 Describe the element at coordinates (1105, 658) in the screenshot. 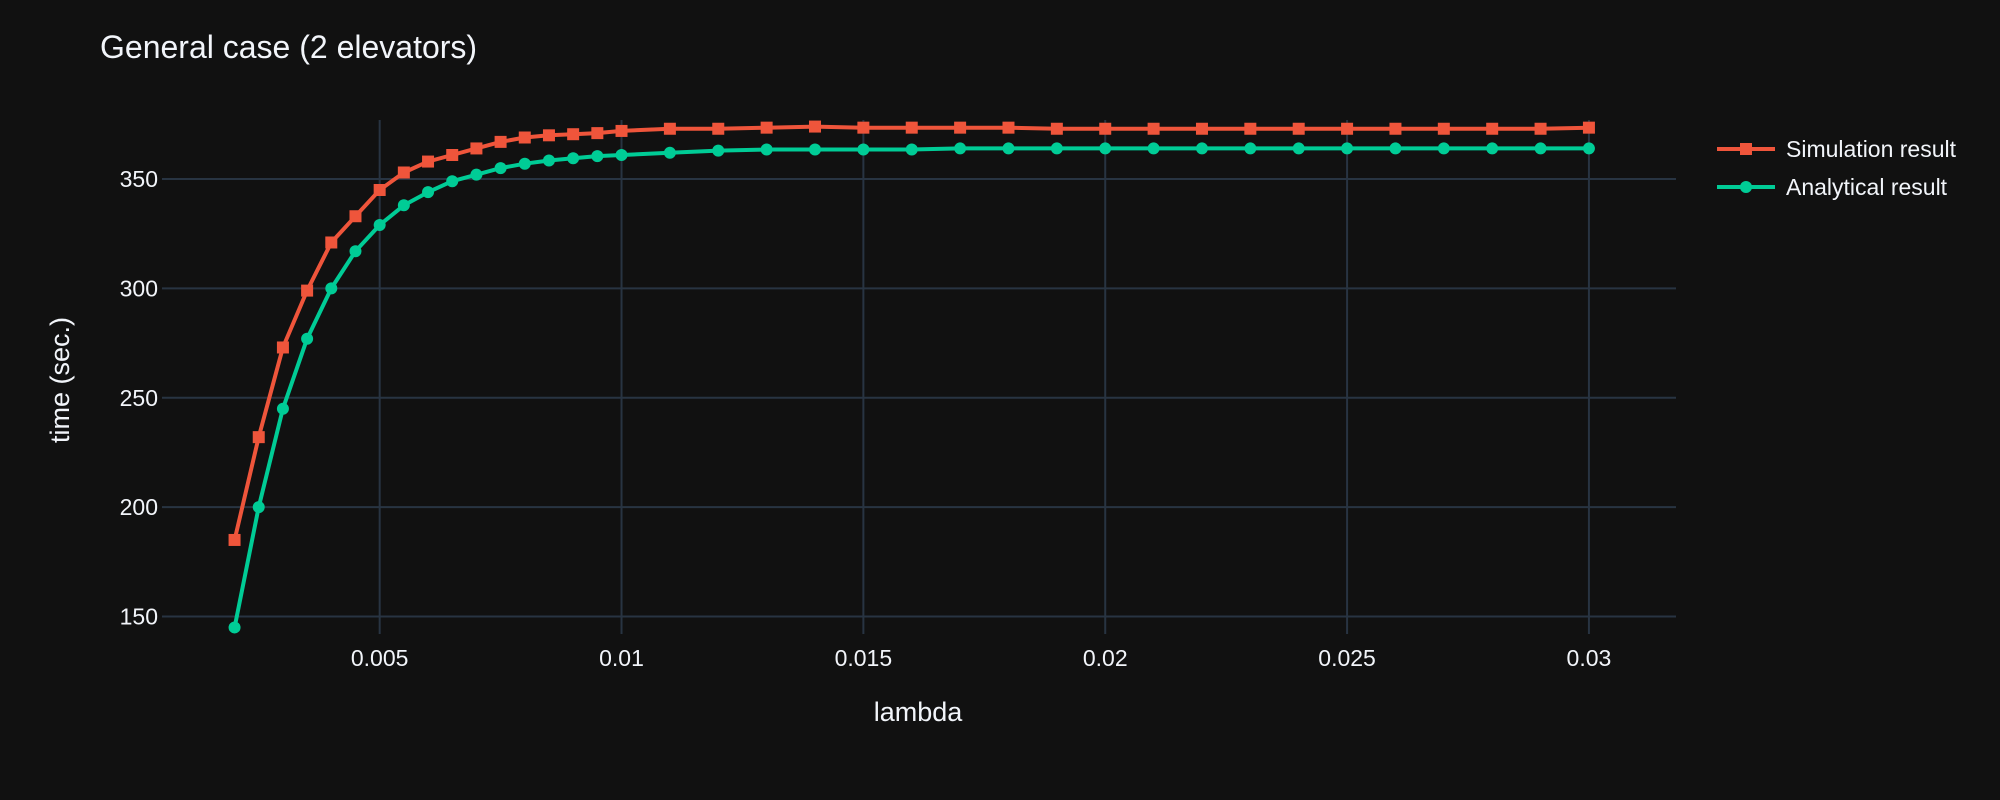

I see `x-tick-label: 0.02` at that location.